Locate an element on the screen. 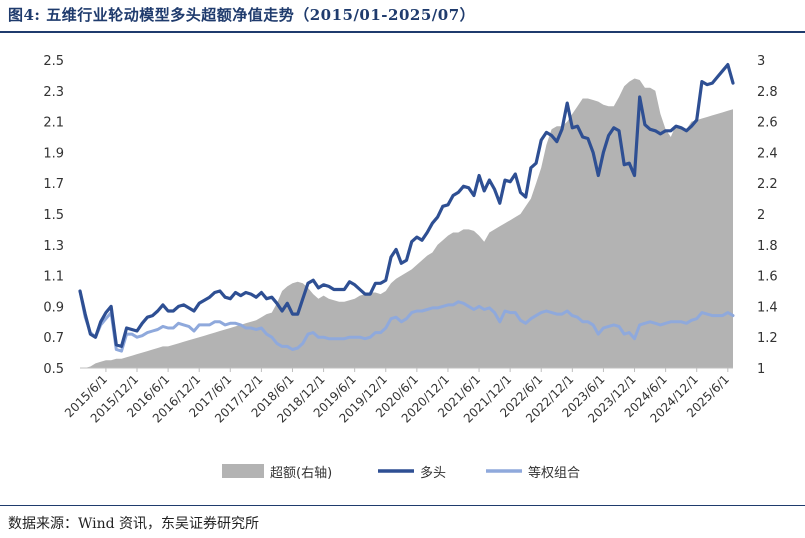 This screenshot has width=805, height=538. legend-swatch is located at coordinates (243, 471).